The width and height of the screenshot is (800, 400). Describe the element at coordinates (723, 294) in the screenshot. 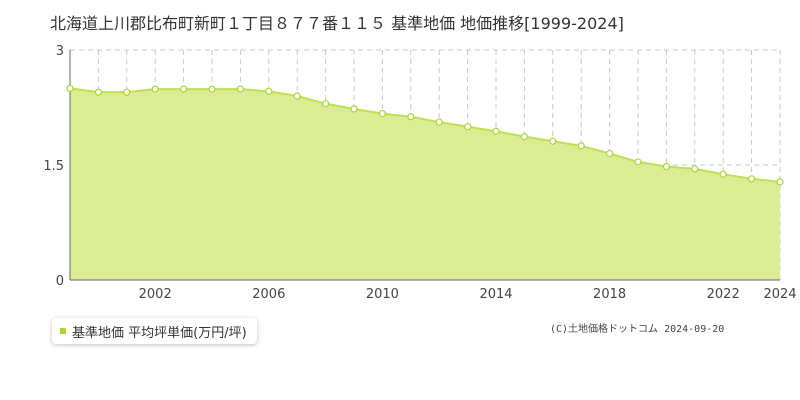

I see `x-tick-label: 2022` at that location.